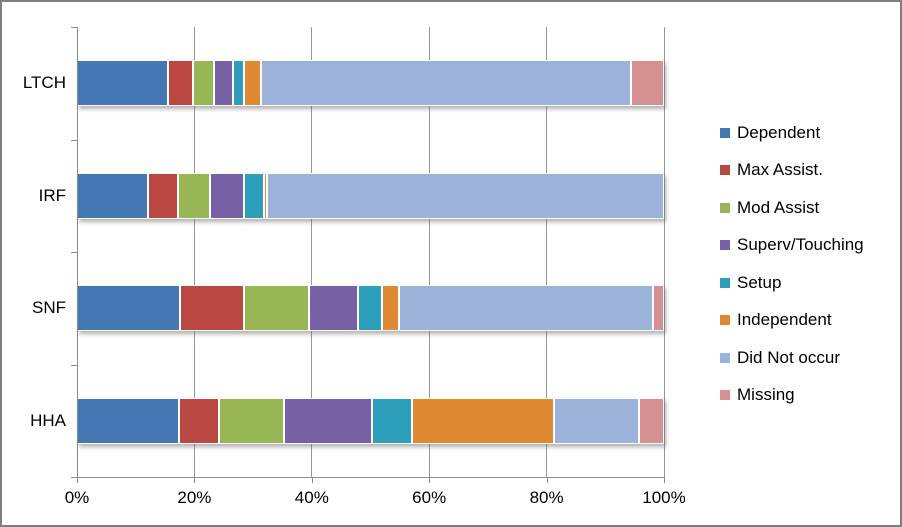 This screenshot has width=902, height=527. What do you see at coordinates (77, 252) in the screenshot?
I see `y-axis-line` at bounding box center [77, 252].